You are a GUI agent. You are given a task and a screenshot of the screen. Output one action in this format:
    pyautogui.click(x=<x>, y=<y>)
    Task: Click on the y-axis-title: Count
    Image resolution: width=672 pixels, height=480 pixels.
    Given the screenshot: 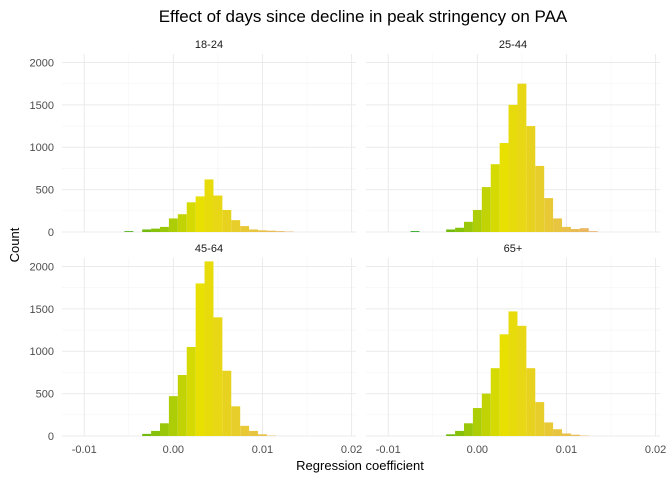 What is the action you would take?
    pyautogui.click(x=14, y=244)
    